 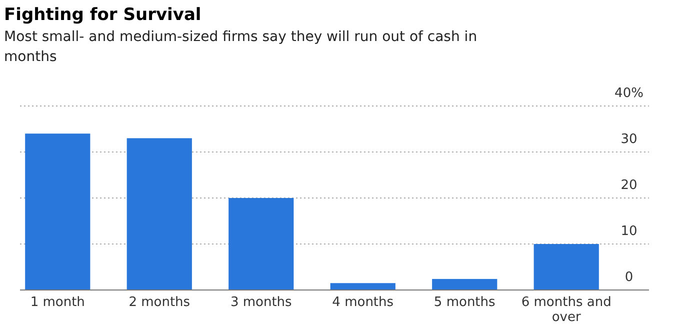 What do you see at coordinates (159, 302) in the screenshot?
I see `x-tick-label: 2 months` at bounding box center [159, 302].